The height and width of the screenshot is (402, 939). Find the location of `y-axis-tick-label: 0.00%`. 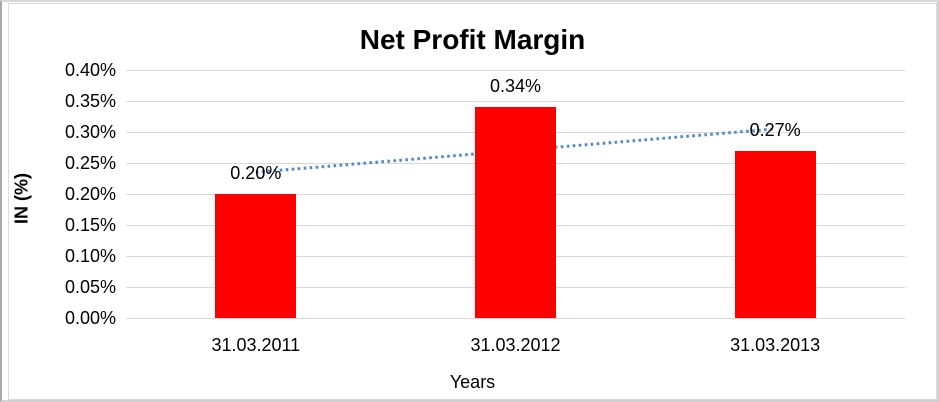

y-axis-tick-label: 0.00% is located at coordinates (90, 318).